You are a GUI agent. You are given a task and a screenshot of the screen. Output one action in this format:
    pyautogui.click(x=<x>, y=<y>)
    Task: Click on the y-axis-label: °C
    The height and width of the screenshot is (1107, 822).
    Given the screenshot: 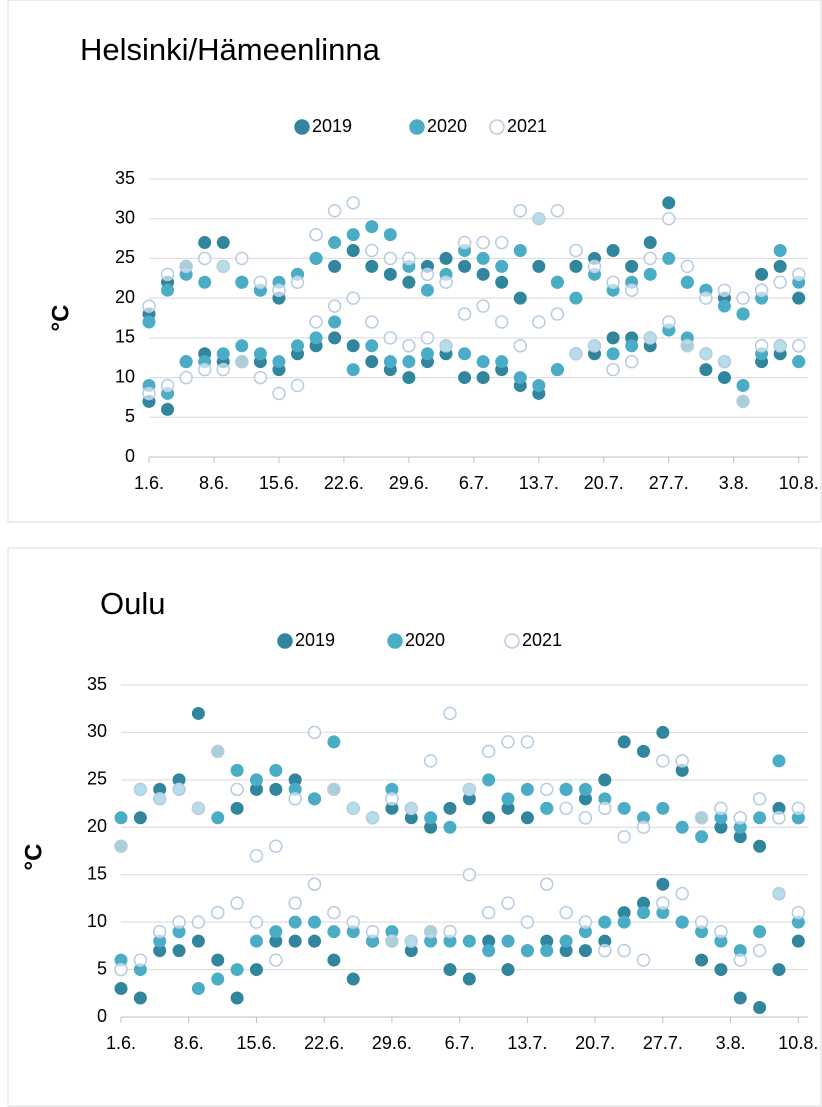 What is the action you would take?
    pyautogui.click(x=60, y=318)
    